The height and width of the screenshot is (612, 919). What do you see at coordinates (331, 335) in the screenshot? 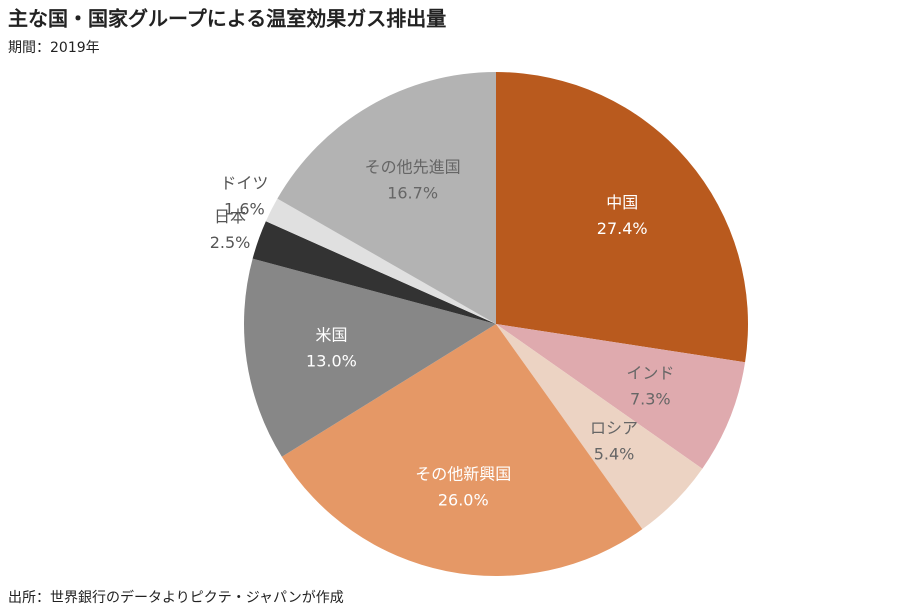
I see `slice-label: 米国` at bounding box center [331, 335].